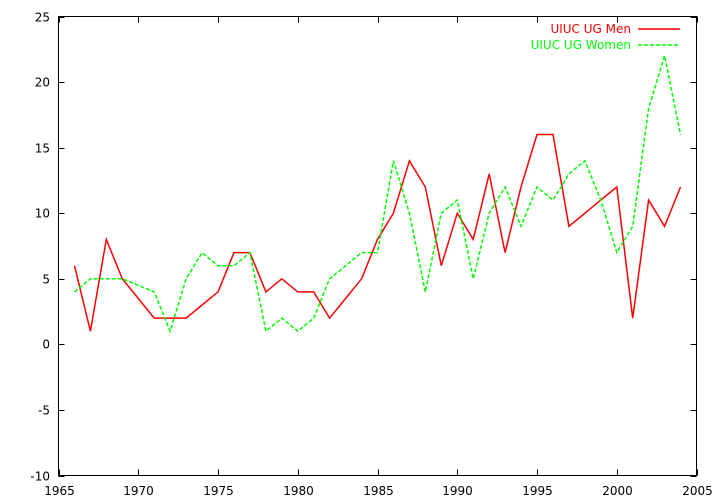 This screenshot has width=720, height=504. Describe the element at coordinates (298, 491) in the screenshot. I see `x-tick-label: 1980` at that location.